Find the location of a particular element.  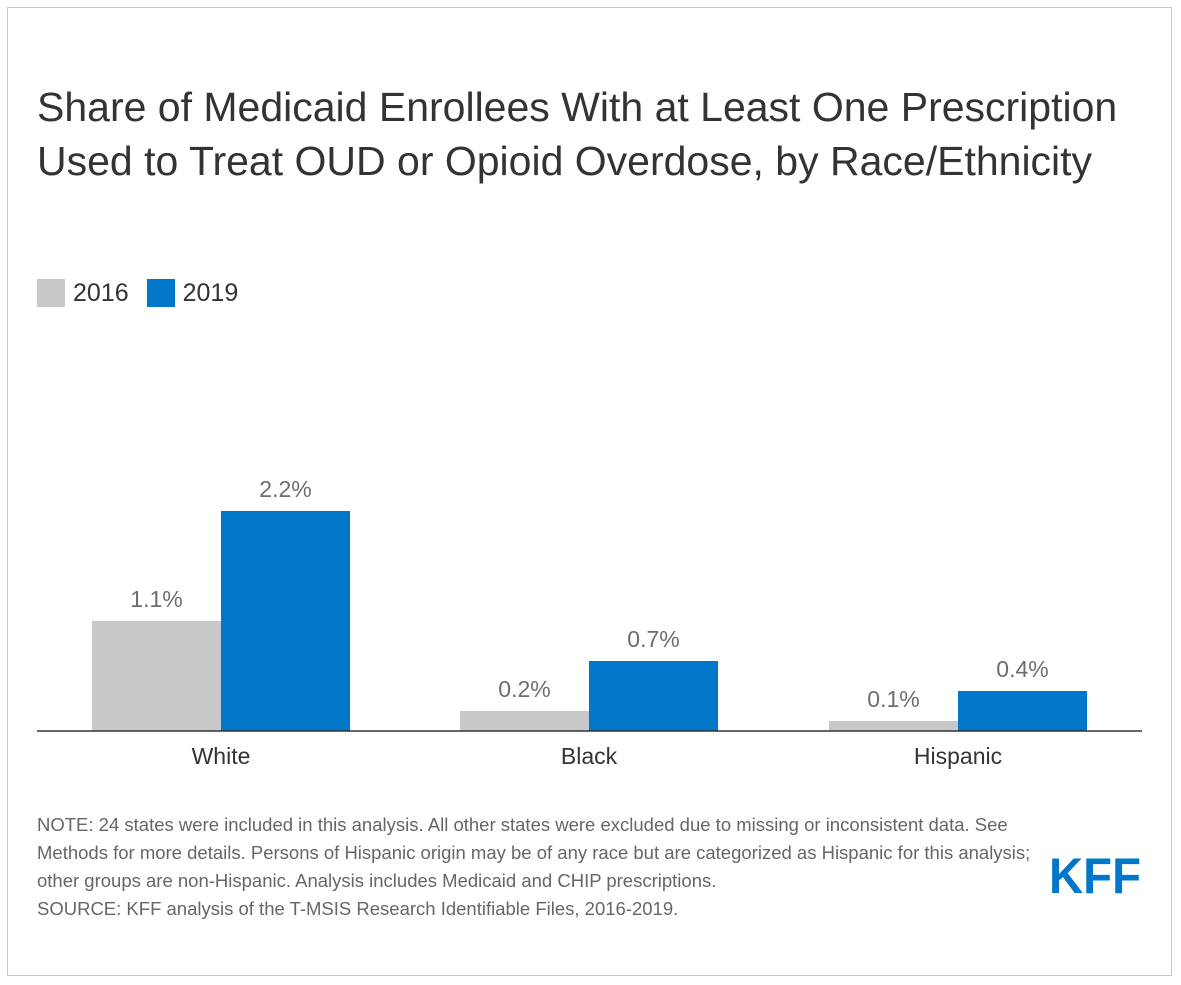

legend-swatch-2016 is located at coordinates (51, 293).